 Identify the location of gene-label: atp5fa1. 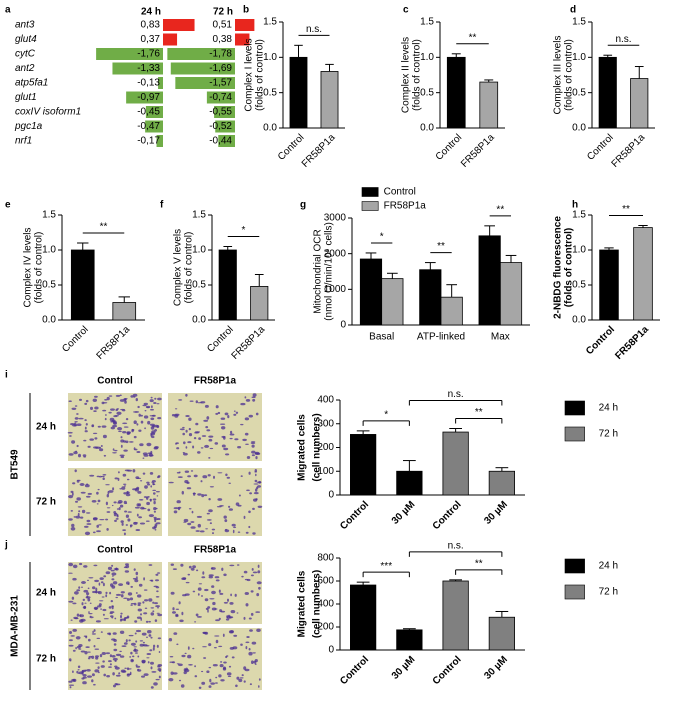
(31, 83).